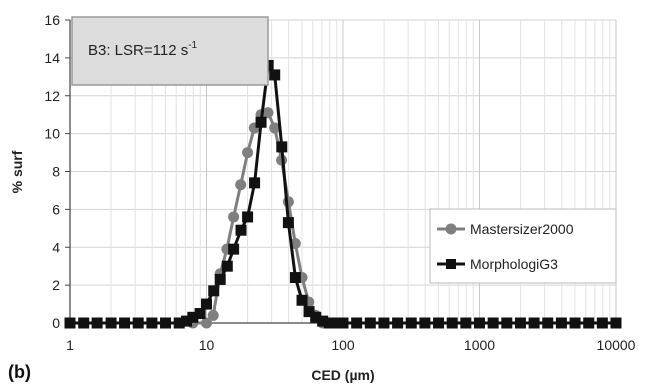 This screenshot has width=646, height=385. I want to click on inset-superscript: -1, so click(192, 45).